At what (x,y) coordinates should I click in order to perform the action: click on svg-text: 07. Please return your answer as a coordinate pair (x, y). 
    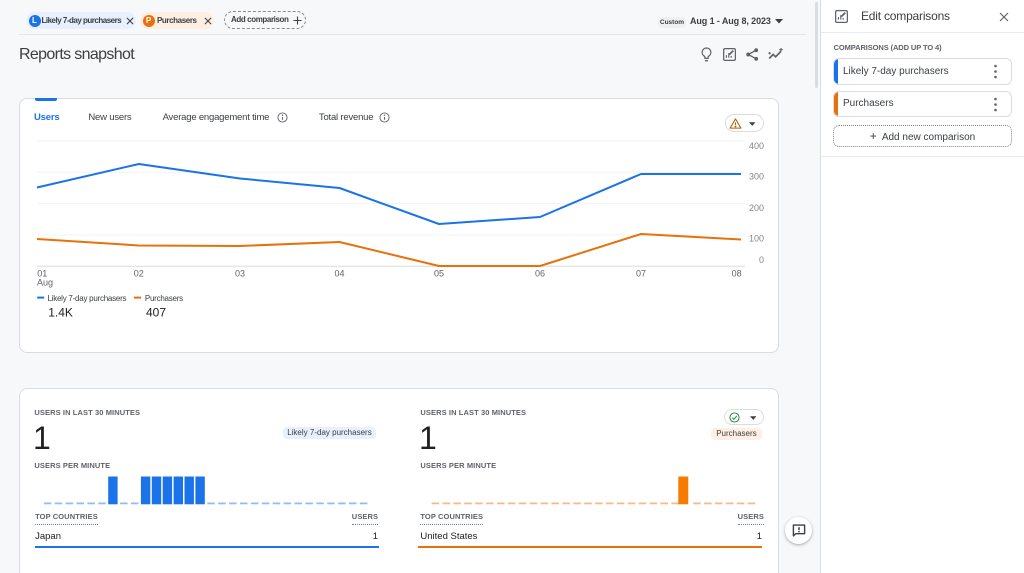
    Looking at the image, I should click on (641, 274).